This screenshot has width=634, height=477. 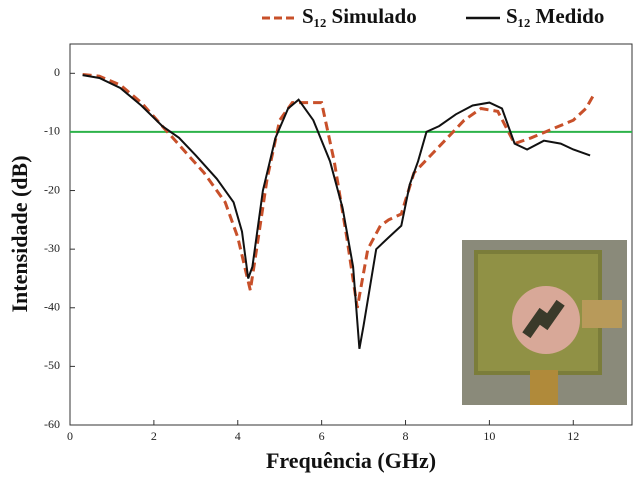 I want to click on y-tick-label: -60, so click(x=52, y=424).